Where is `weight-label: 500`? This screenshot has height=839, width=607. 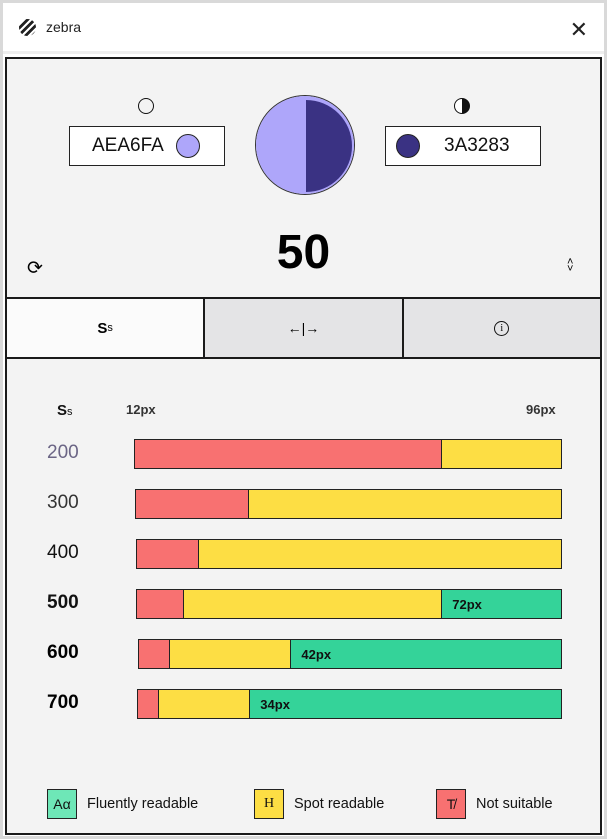
weight-label: 500 is located at coordinates (63, 602).